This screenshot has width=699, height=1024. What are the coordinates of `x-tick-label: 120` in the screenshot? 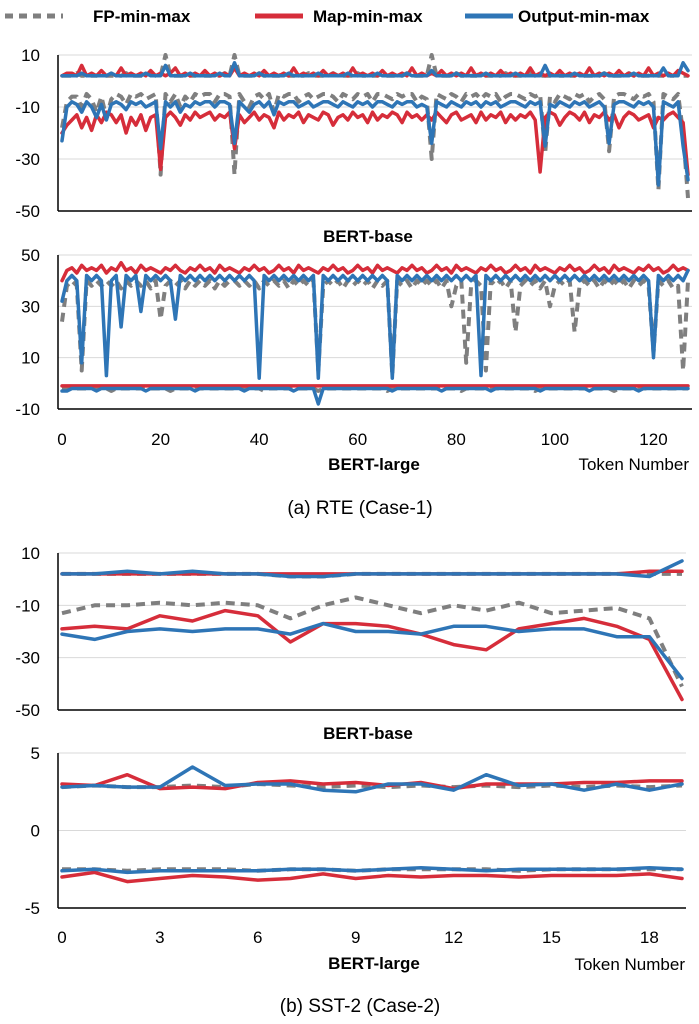 It's located at (653, 439).